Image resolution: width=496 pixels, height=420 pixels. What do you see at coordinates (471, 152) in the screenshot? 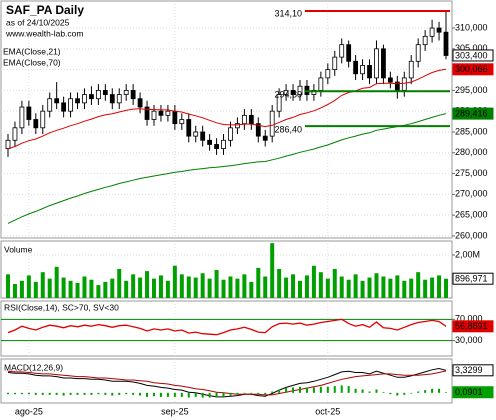
I see `y-tick-label: 280,000` at bounding box center [471, 152].